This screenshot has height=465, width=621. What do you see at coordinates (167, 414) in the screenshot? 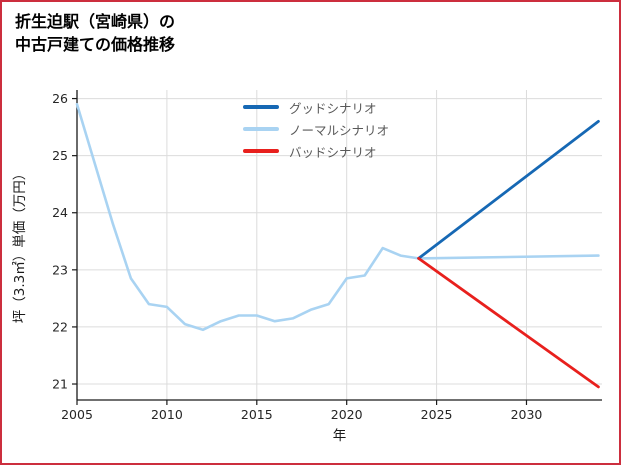
I see `x-tick-label: 2010` at bounding box center [167, 414].